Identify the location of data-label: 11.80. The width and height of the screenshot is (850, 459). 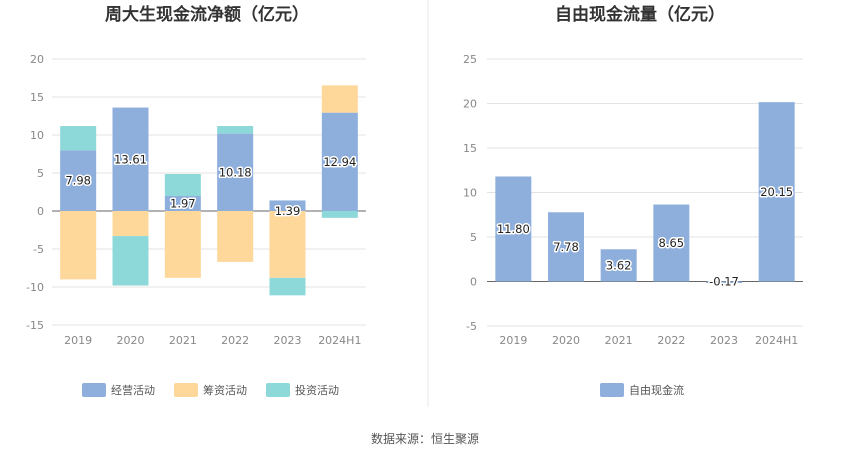
(513, 229).